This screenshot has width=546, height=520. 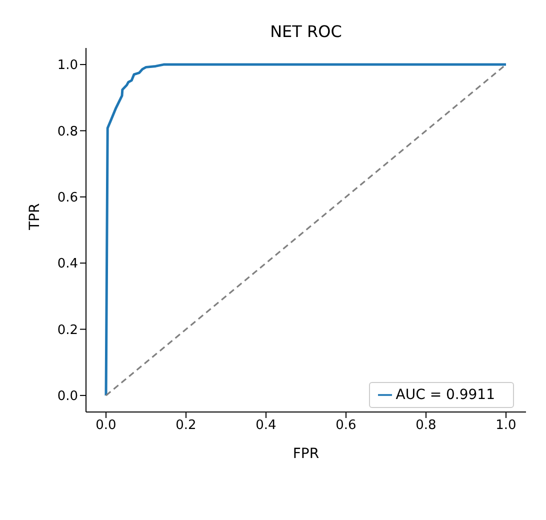 What do you see at coordinates (67, 198) in the screenshot?
I see `y-tick-label: 0.6` at bounding box center [67, 198].